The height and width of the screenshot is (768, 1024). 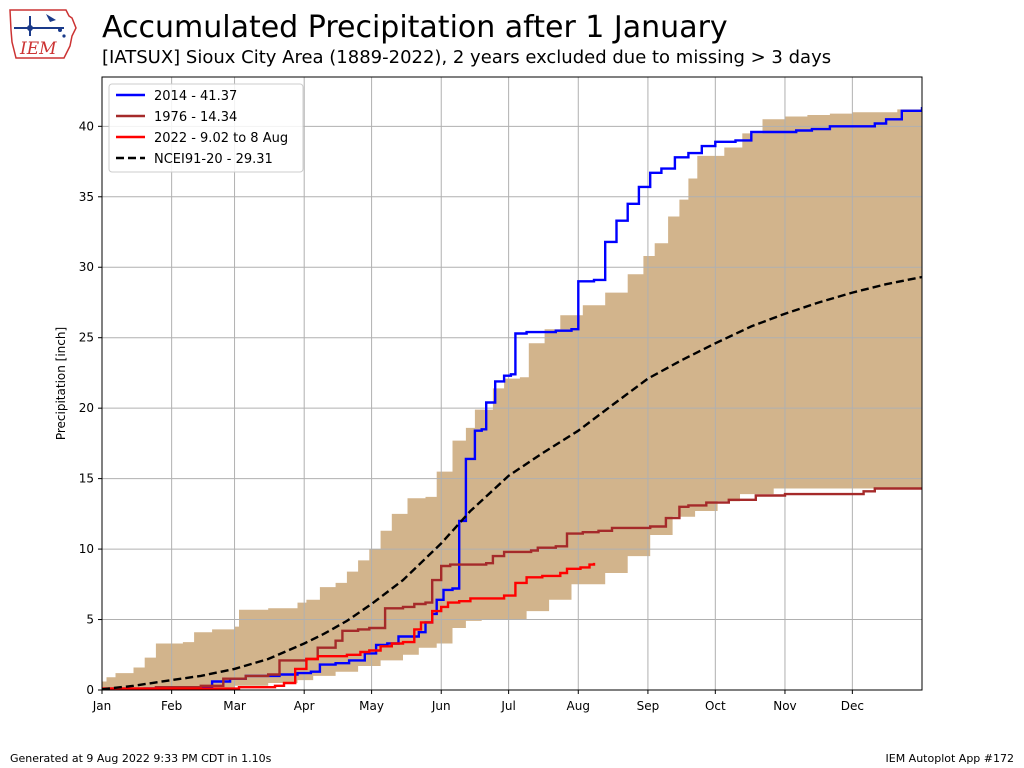 I want to click on x-tick-label: Dec, so click(x=852, y=706).